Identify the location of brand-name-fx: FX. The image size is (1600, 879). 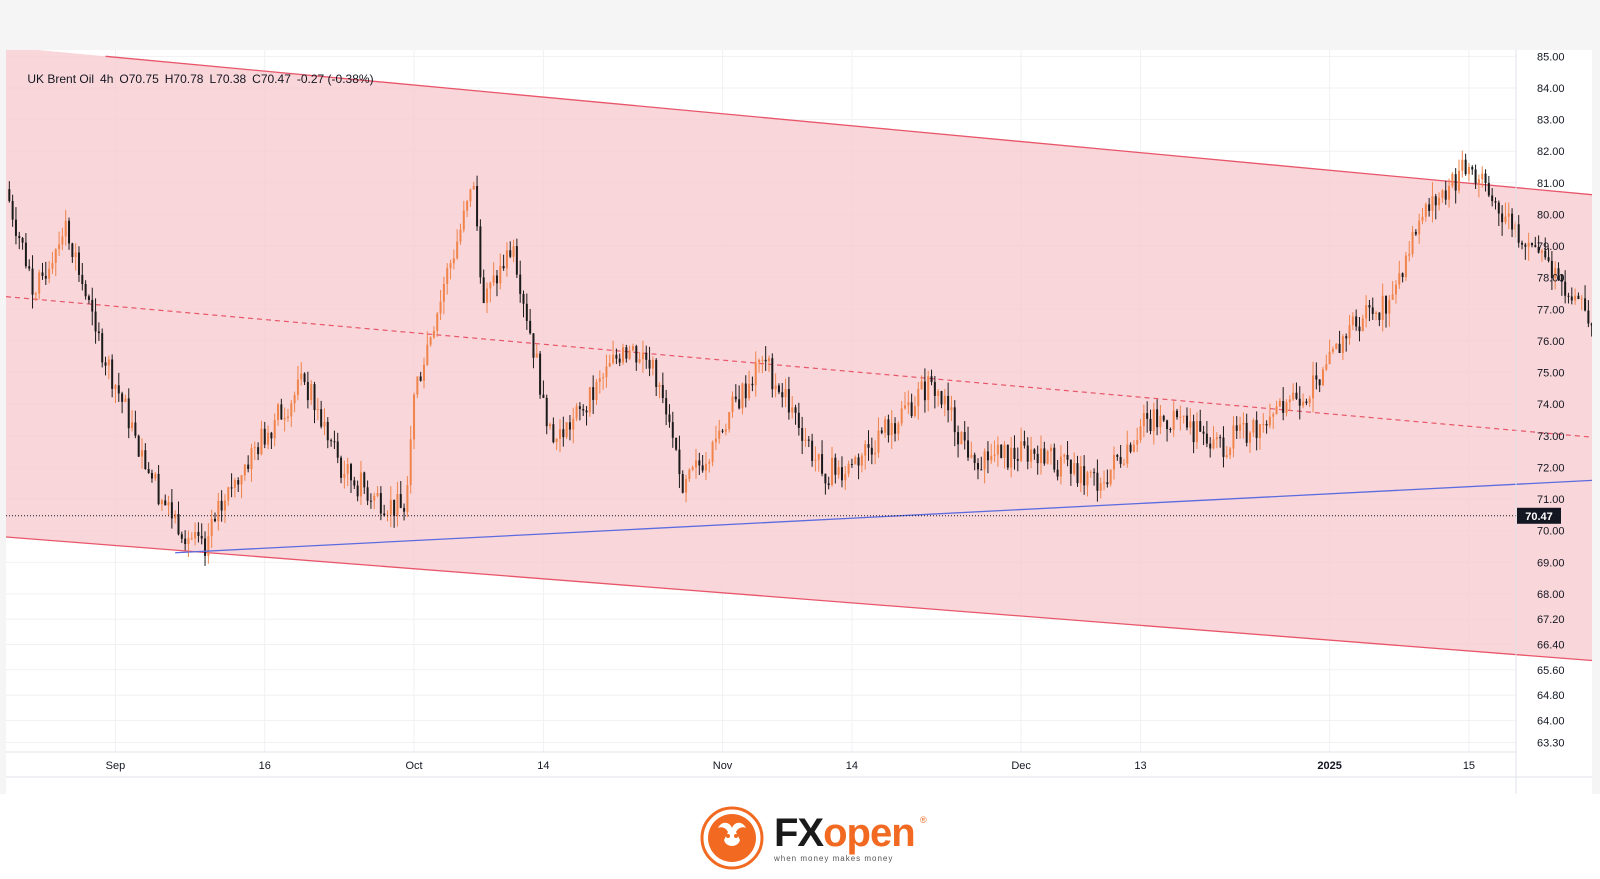
(799, 833).